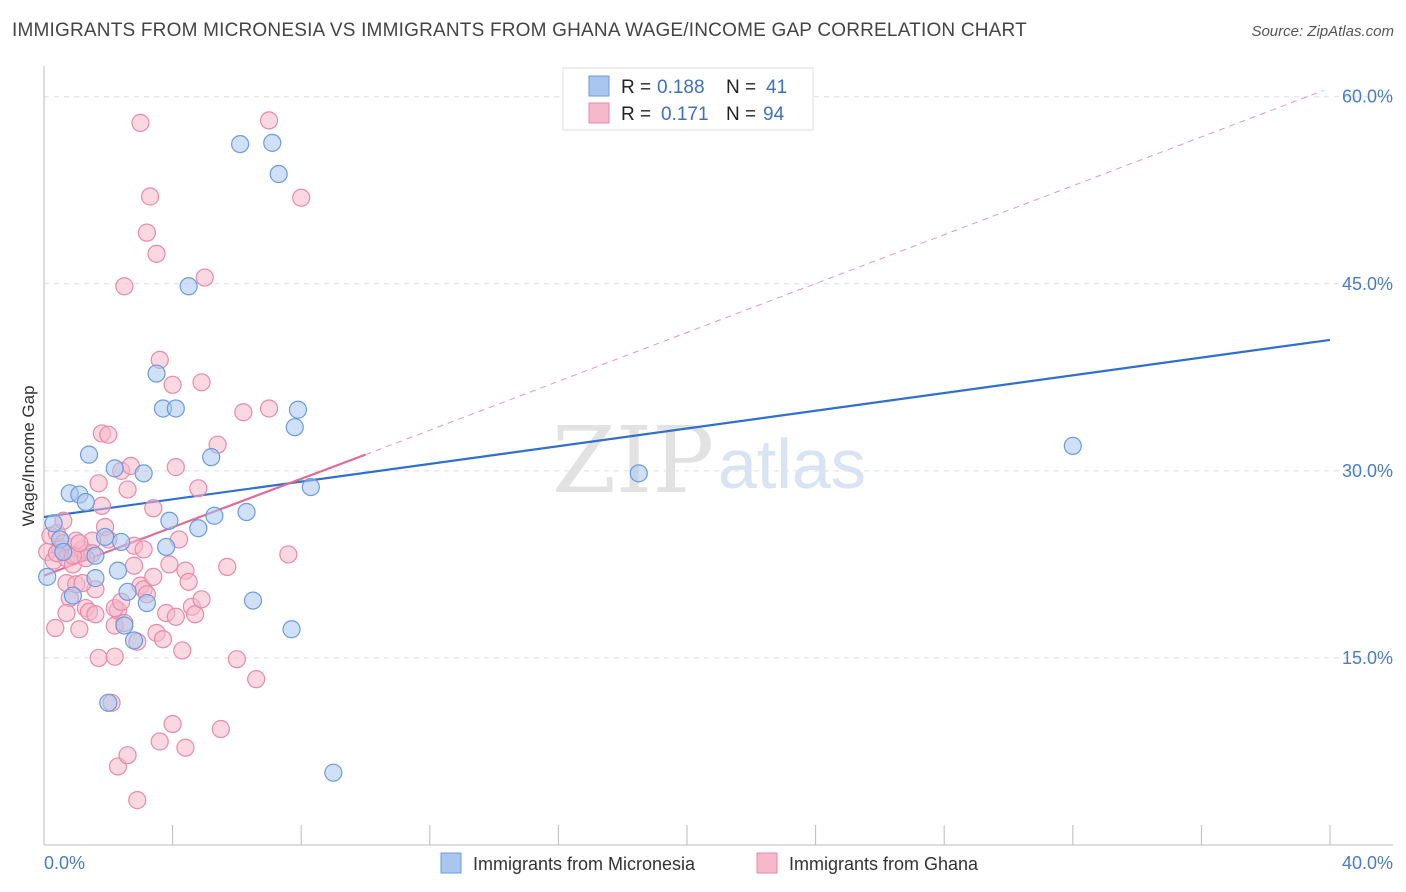 The height and width of the screenshot is (892, 1406). Describe the element at coordinates (636, 87) in the screenshot. I see `legend-r-label-micronesia: R =` at that location.